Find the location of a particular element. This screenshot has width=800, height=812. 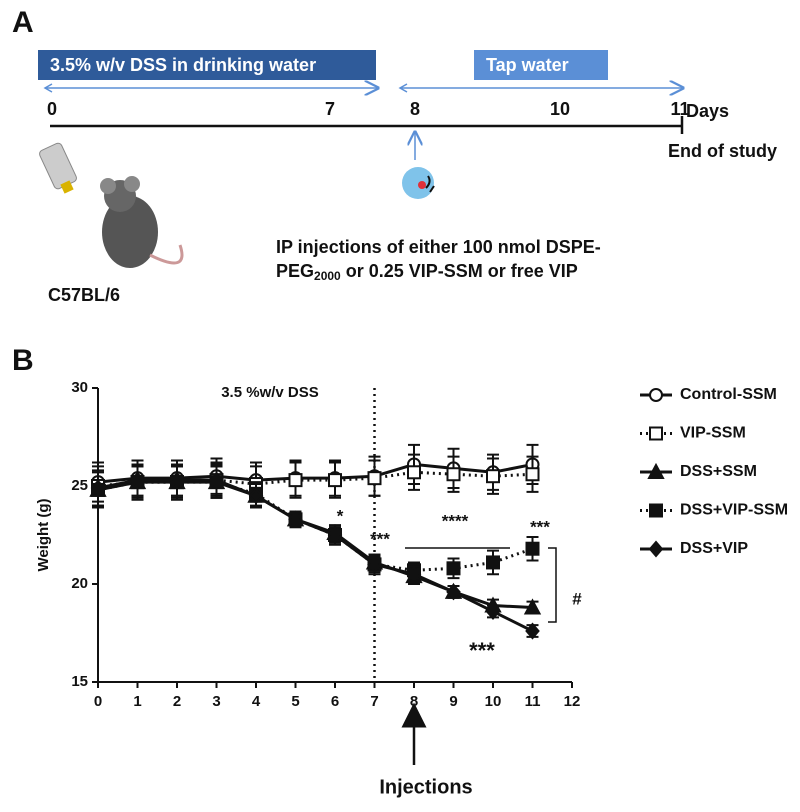

timeline-label: 7 is located at coordinates (330, 109).